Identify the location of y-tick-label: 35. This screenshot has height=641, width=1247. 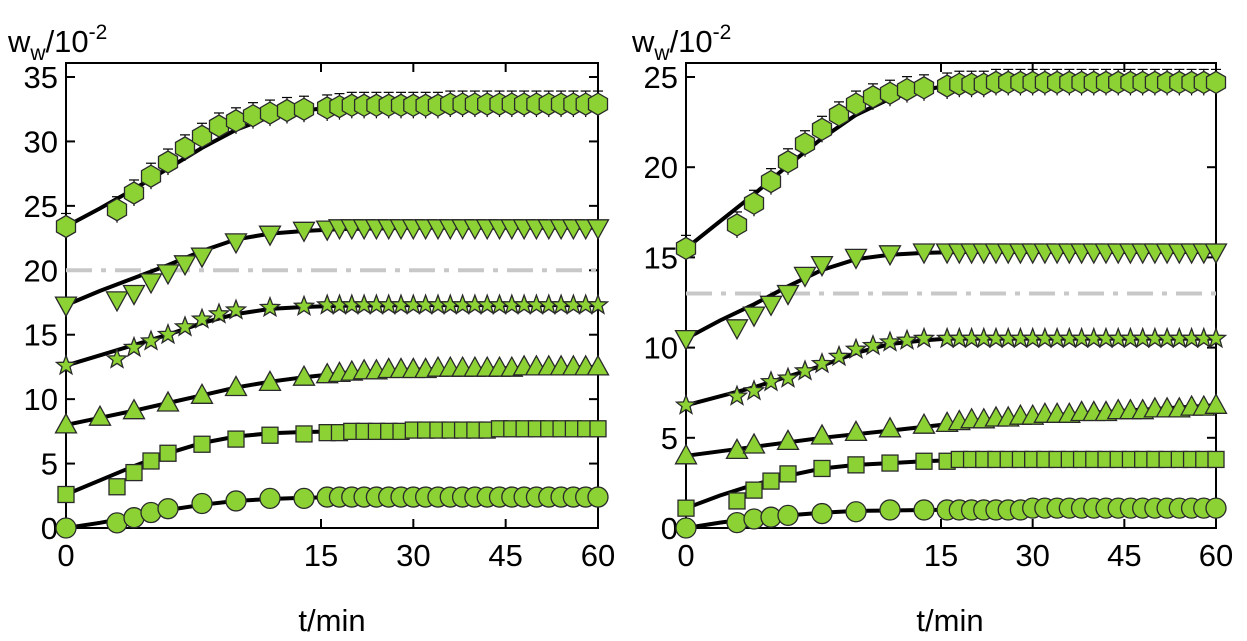
(41, 77).